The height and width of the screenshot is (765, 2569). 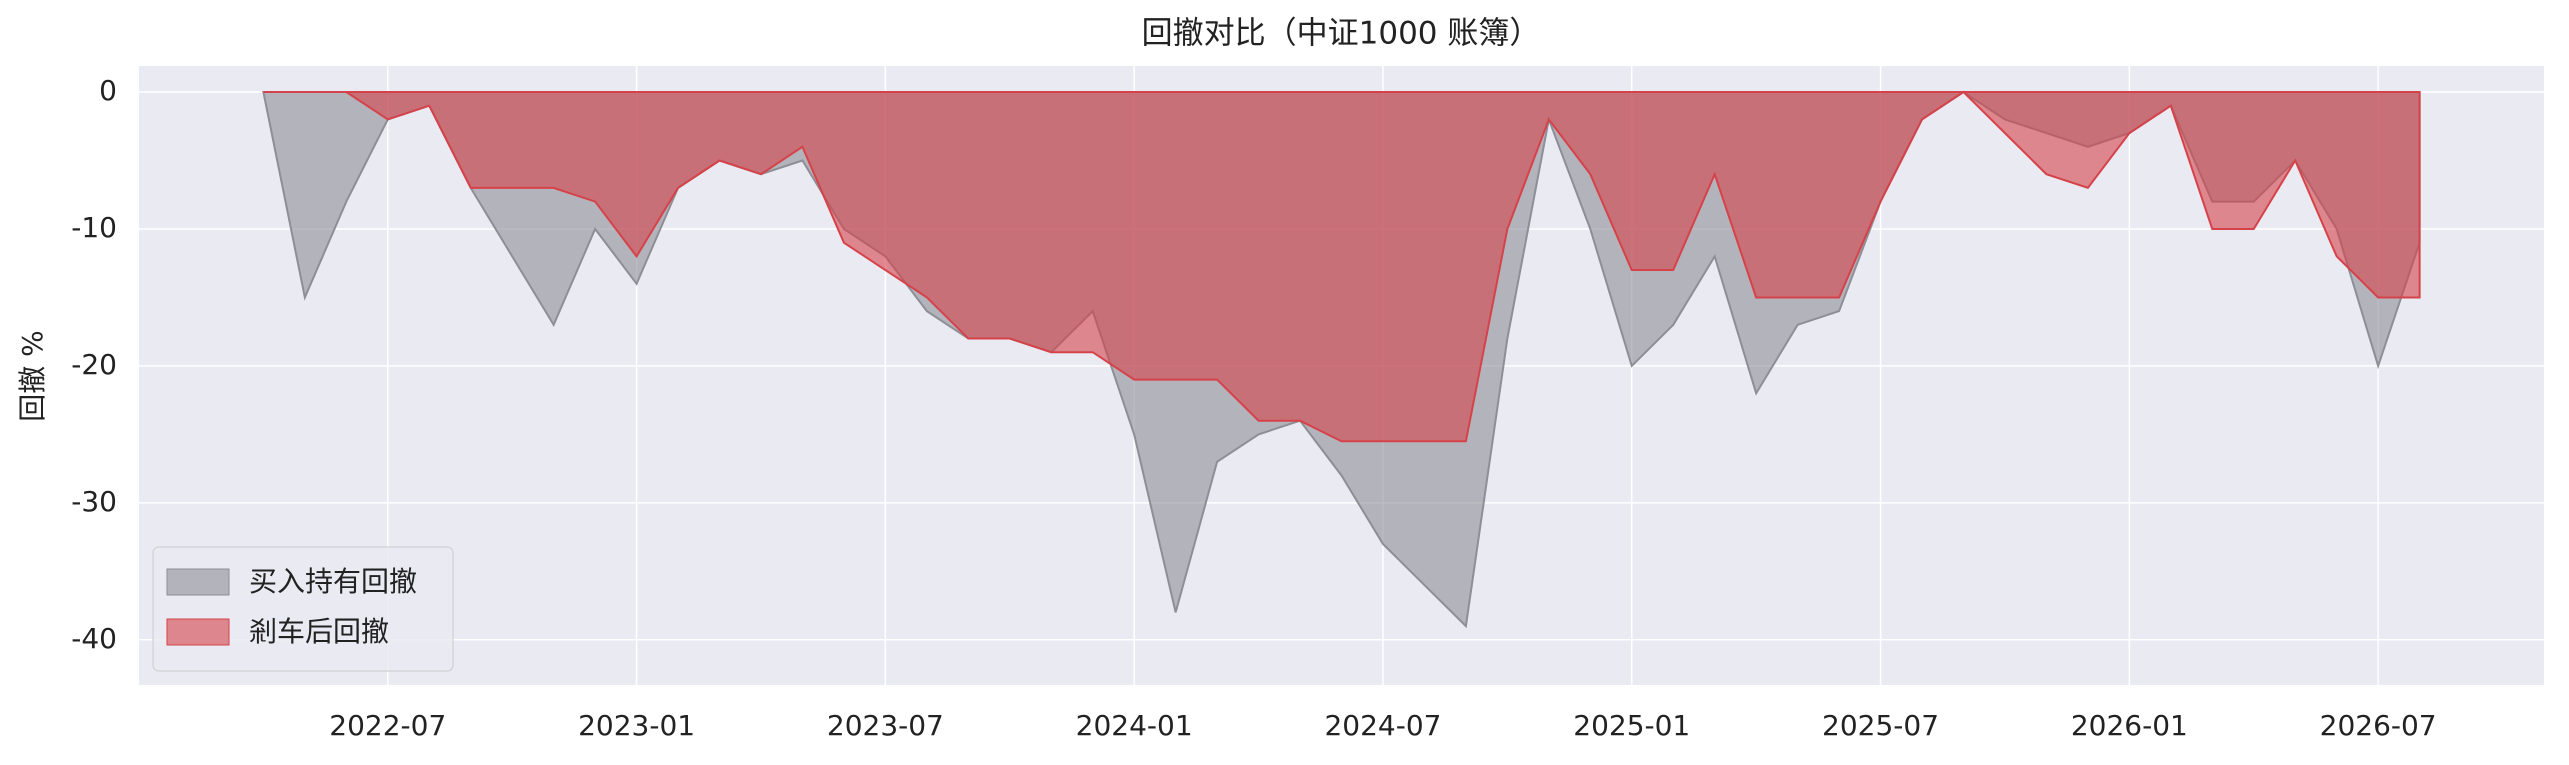 I want to click on x-tick-label: 2022-07, so click(x=387, y=725).